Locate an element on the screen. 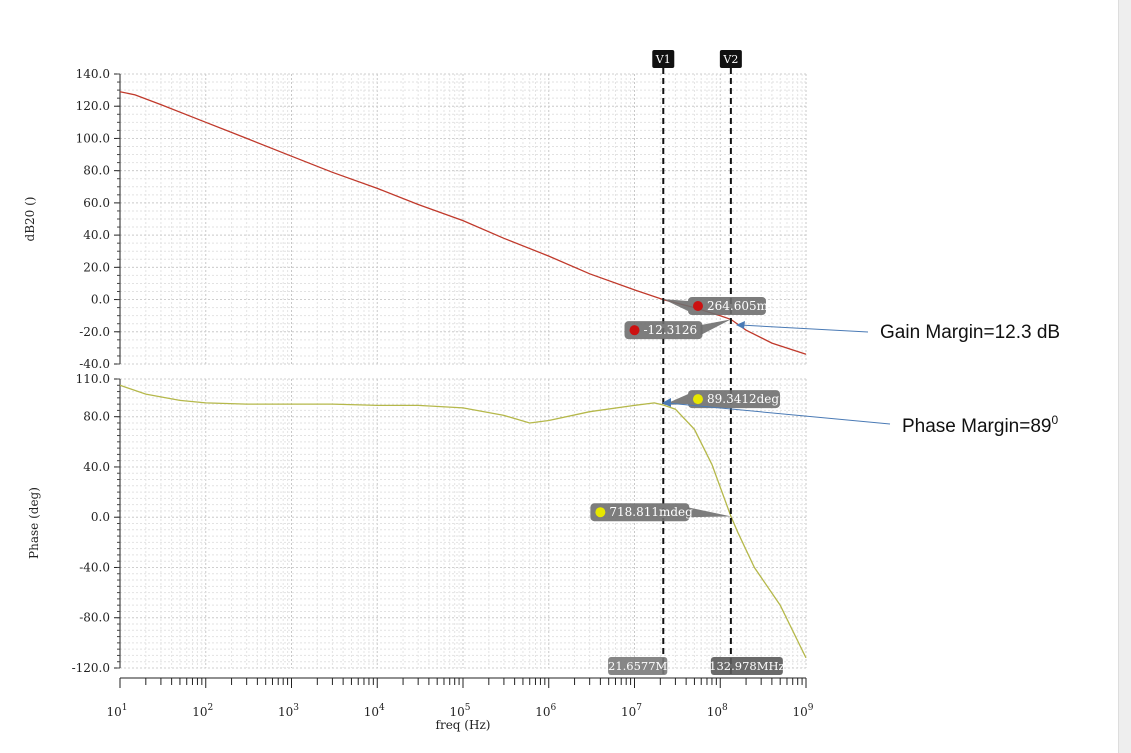 This screenshot has height=753, width=1131. vertical-scrollbar is located at coordinates (1124, 376).